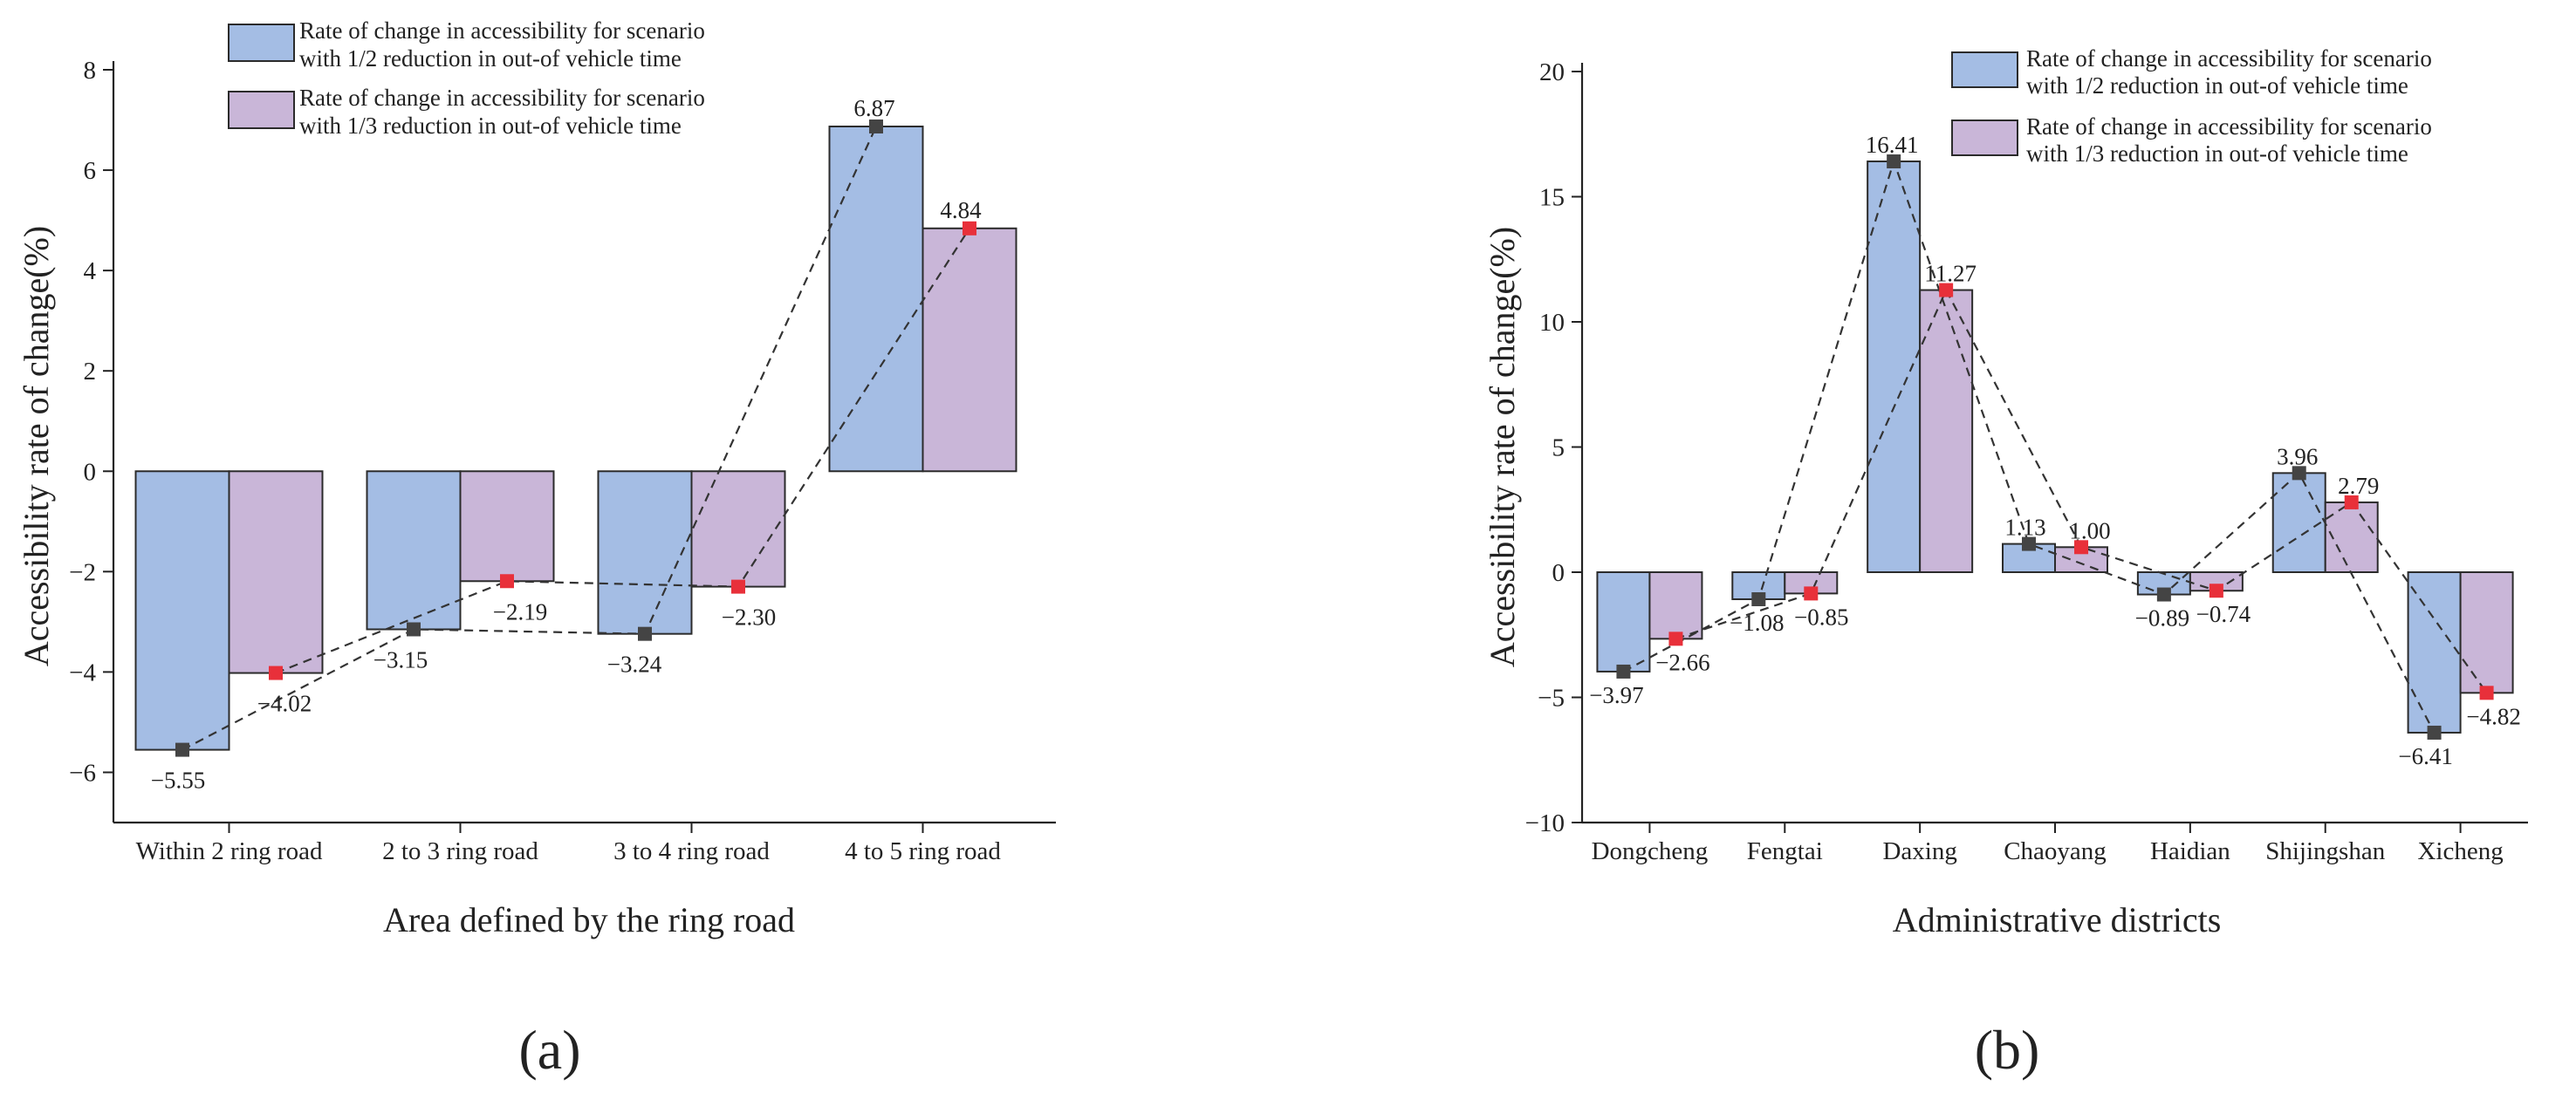  Describe the element at coordinates (1785, 851) in the screenshot. I see `x-tick-label: Fengtai` at that location.